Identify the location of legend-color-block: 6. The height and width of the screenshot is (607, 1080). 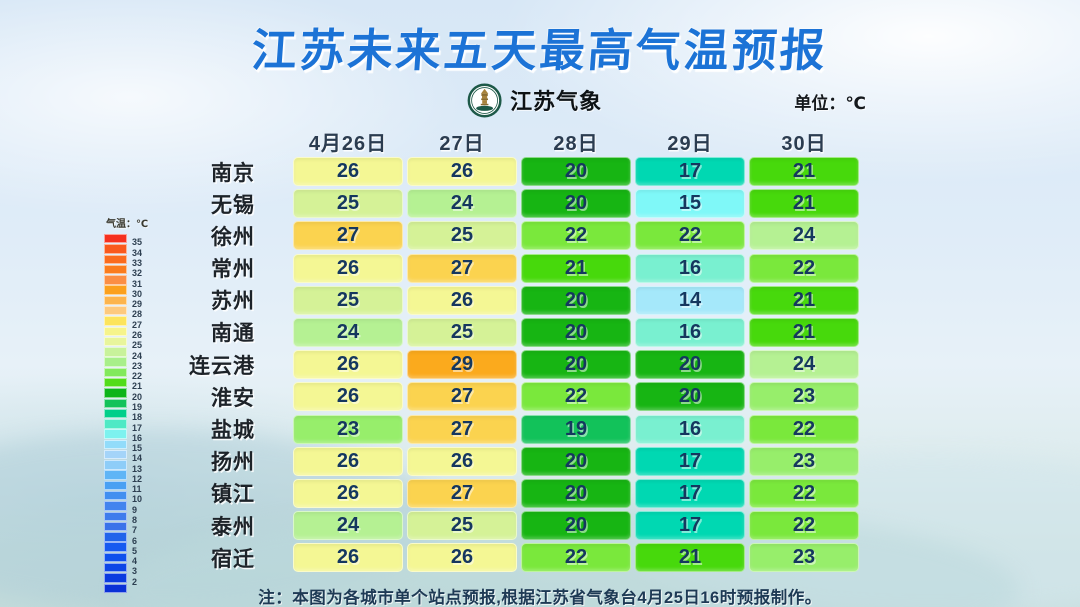
(120, 538).